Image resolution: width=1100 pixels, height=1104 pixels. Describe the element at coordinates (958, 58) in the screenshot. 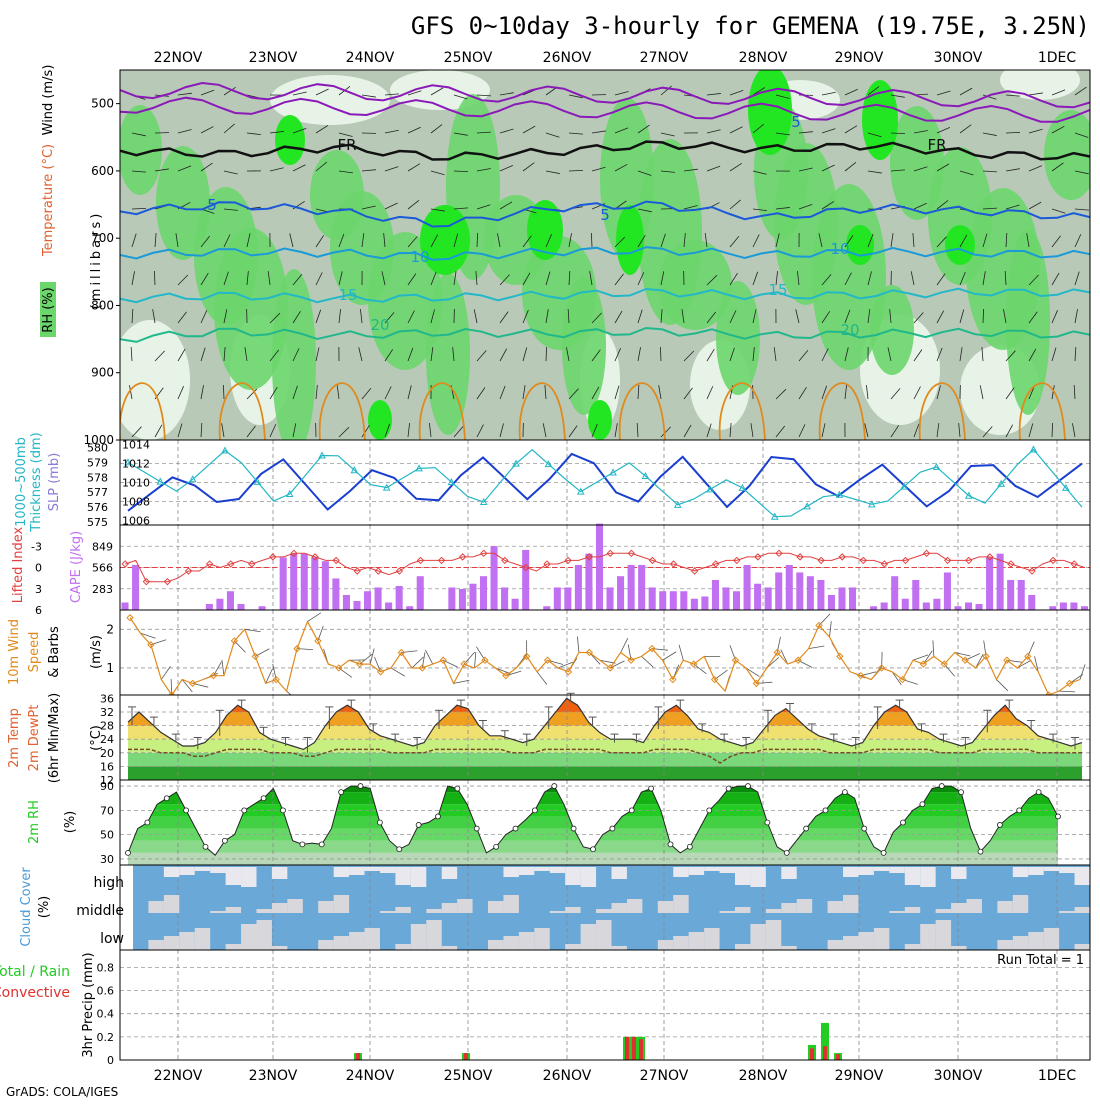

I see `date-label-top: 30NOV` at that location.